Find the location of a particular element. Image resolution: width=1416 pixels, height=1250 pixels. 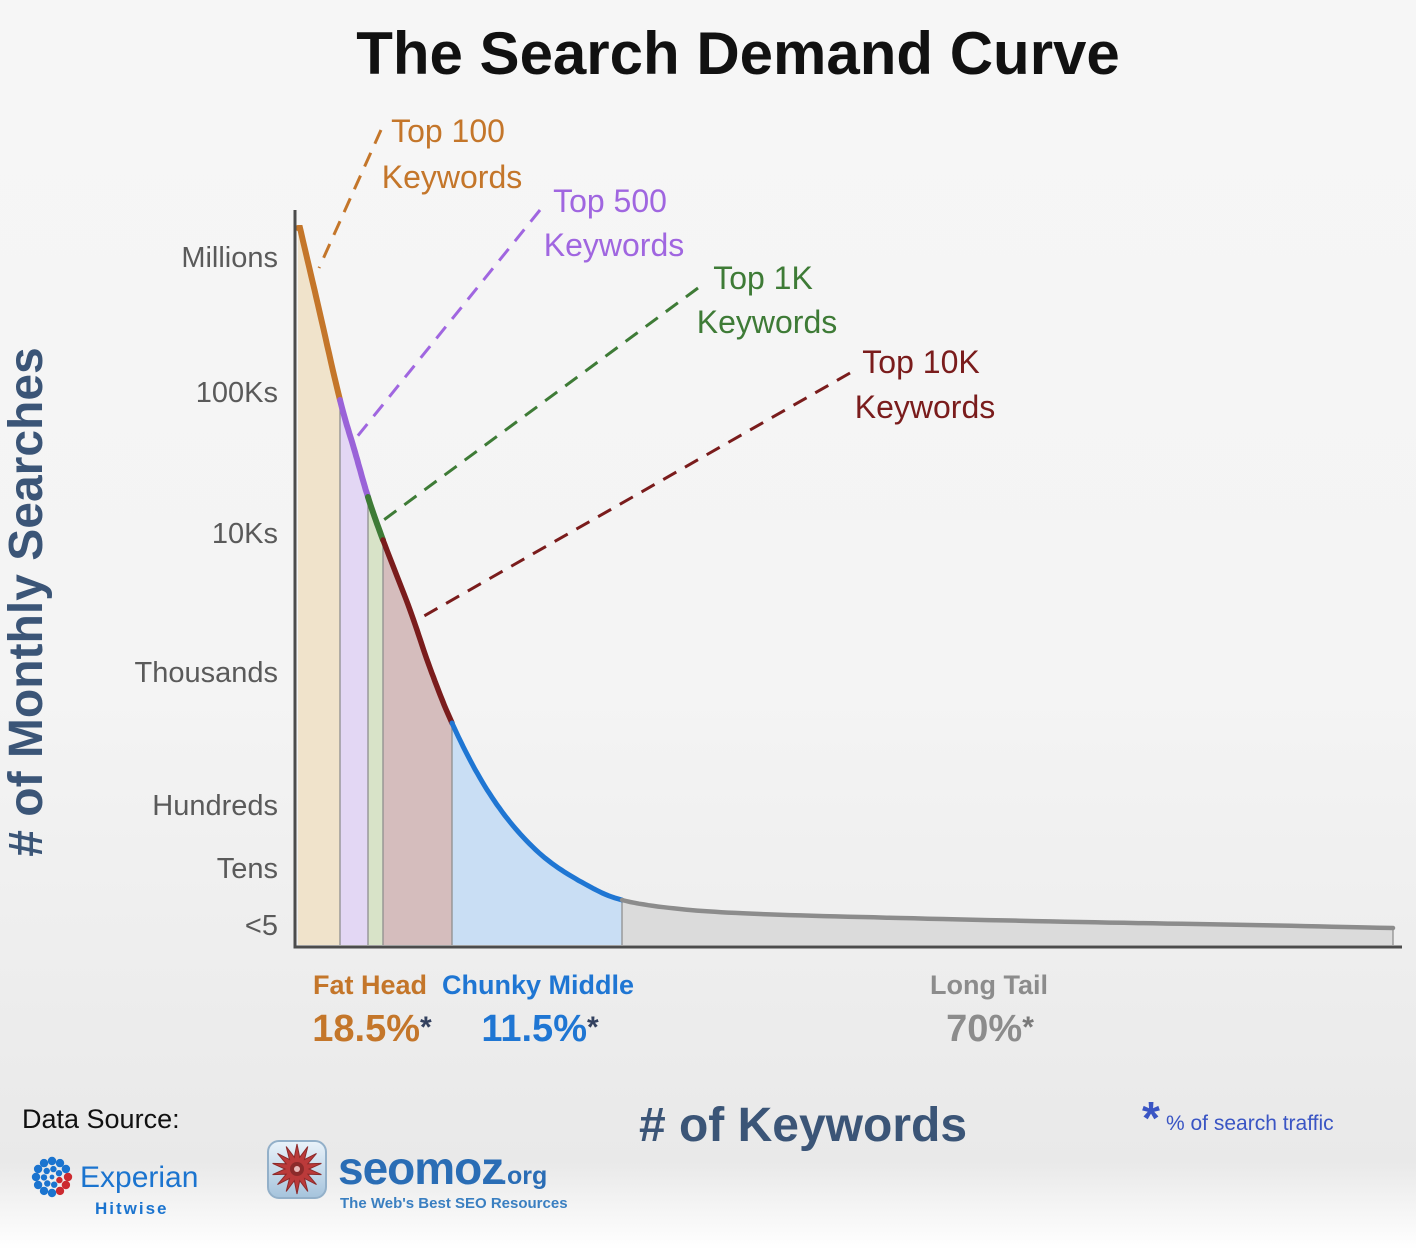

annotation-line-top-10k is located at coordinates (633, 496).